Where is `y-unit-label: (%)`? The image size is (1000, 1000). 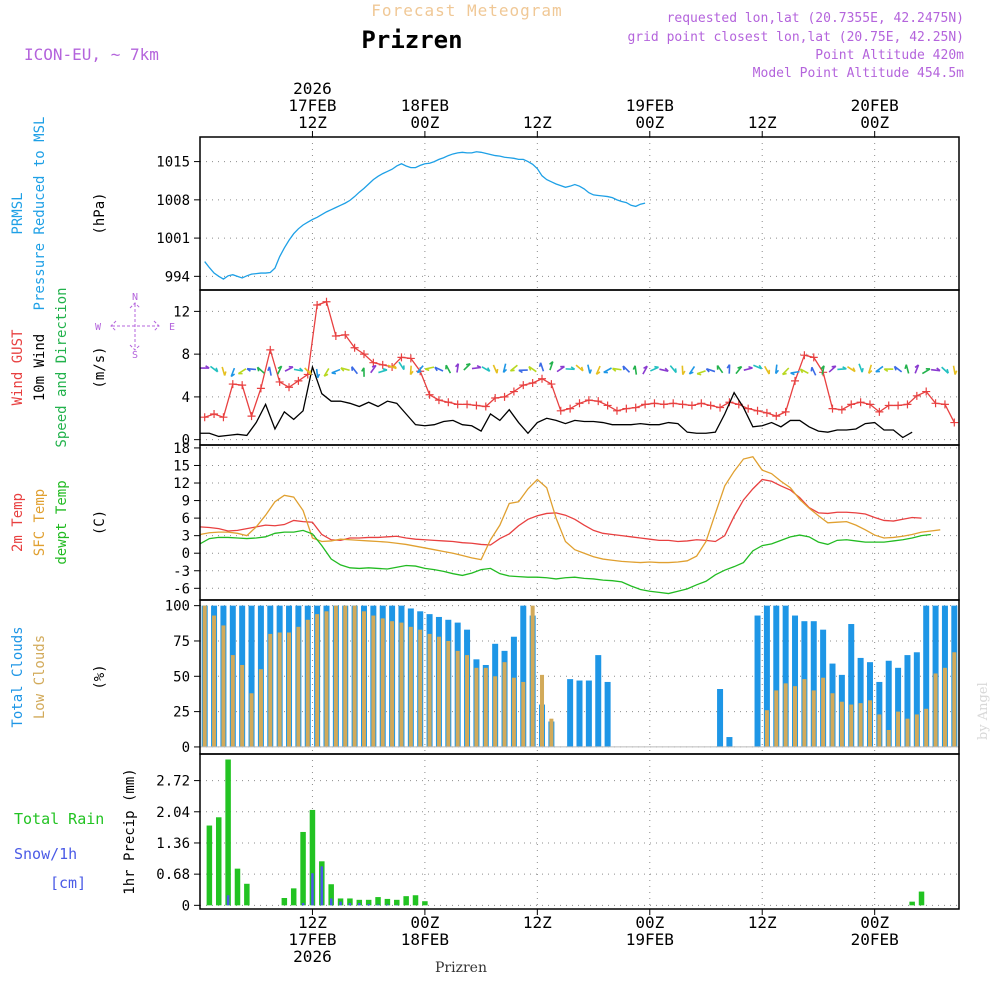
y-unit-label: (%) is located at coordinates (100, 676).